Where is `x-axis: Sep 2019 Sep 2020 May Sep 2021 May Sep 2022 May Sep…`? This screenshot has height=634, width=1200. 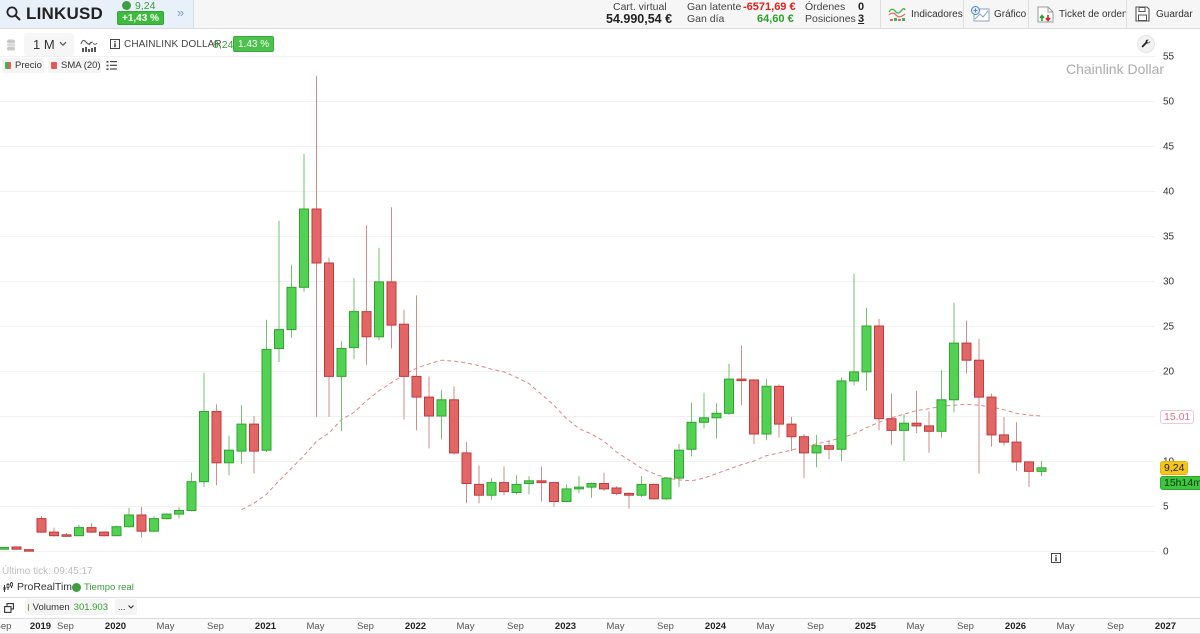
x-axis: Sep 2019 Sep 2020 May Sep 2021 May Sep 2022 May Sep… is located at coordinates (600, 626).